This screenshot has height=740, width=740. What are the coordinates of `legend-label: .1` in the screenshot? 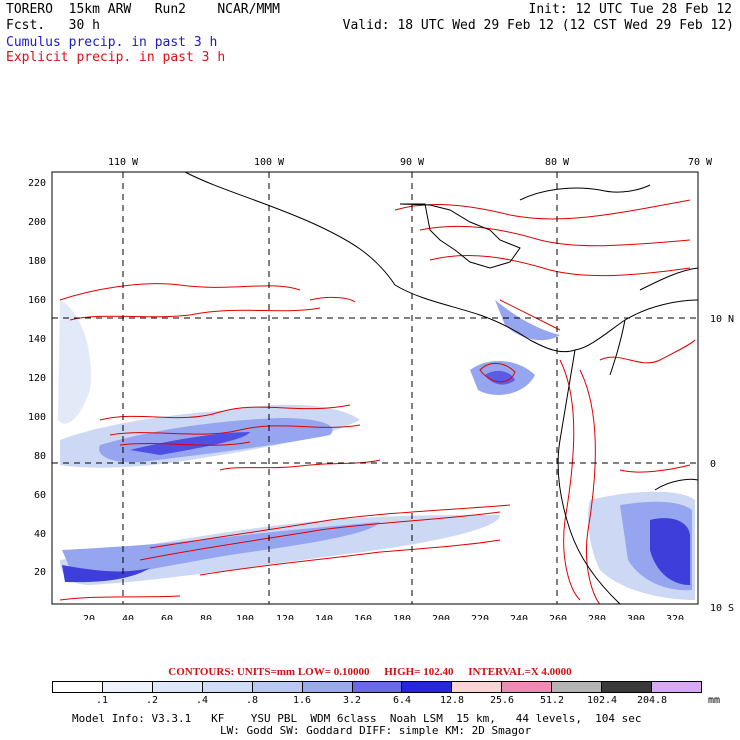 It's located at (102, 700).